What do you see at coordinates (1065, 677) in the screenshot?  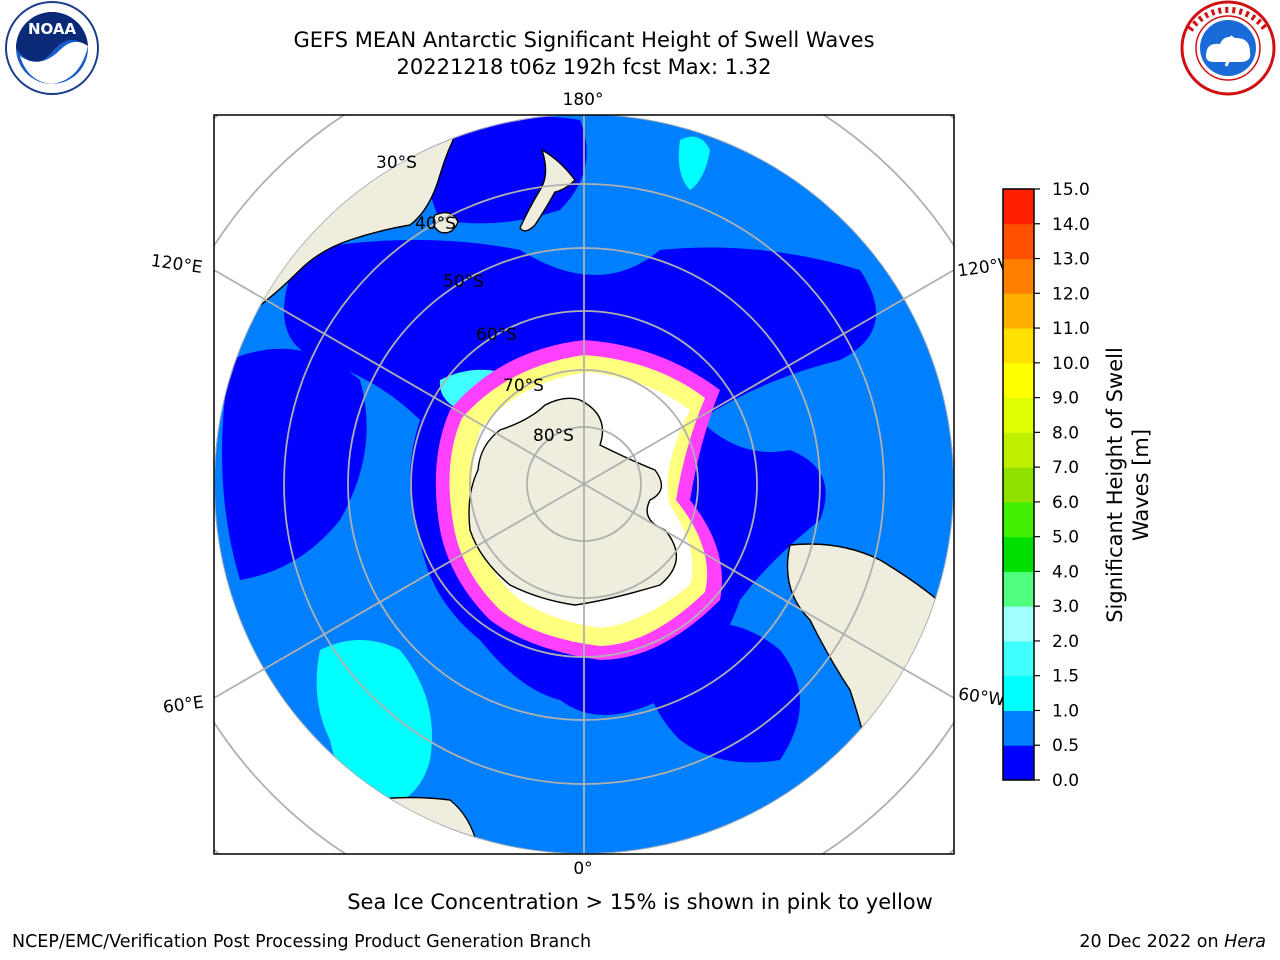 I see `colorbar-tick-label: 1.5` at bounding box center [1065, 677].